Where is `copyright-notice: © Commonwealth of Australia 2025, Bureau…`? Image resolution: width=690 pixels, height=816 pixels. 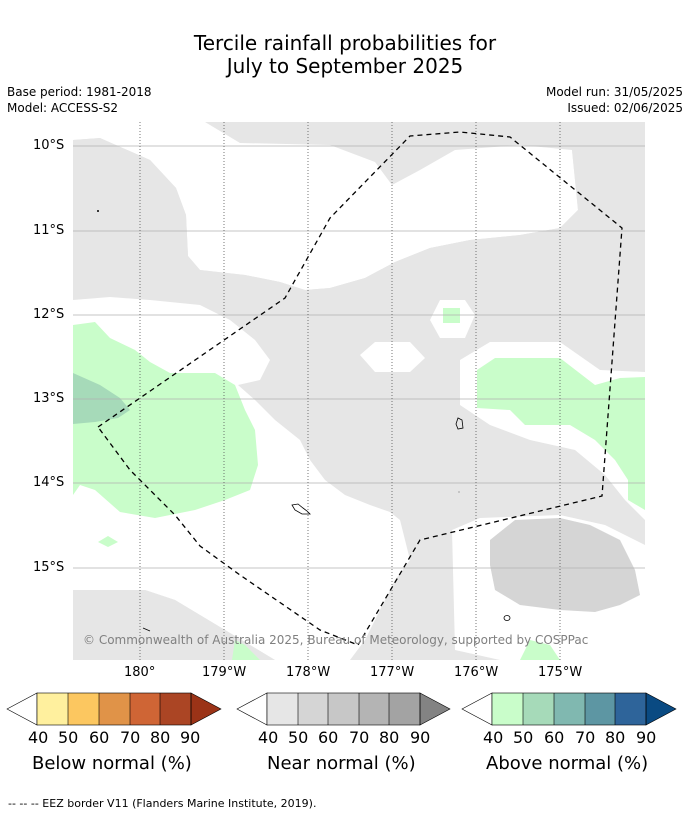 copyright-notice: © Commonwealth of Australia 2025, Bureau… is located at coordinates (336, 640).